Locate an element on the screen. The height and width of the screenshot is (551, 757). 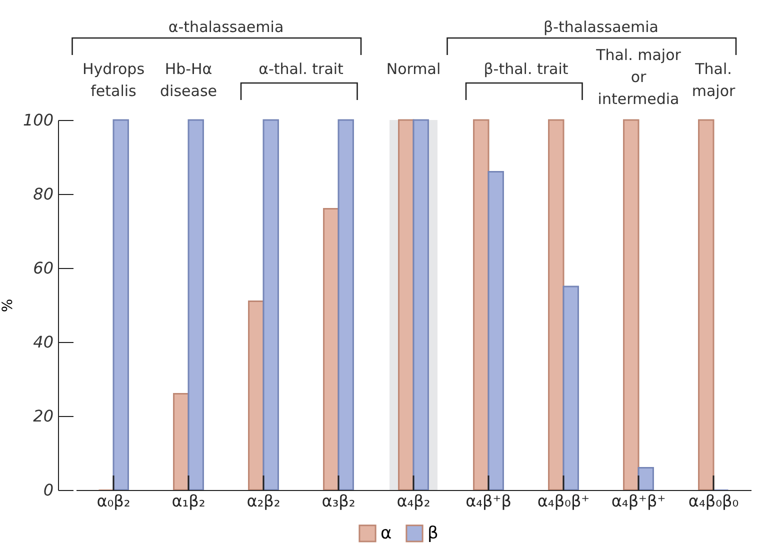
legend-label: α is located at coordinates (386, 533).